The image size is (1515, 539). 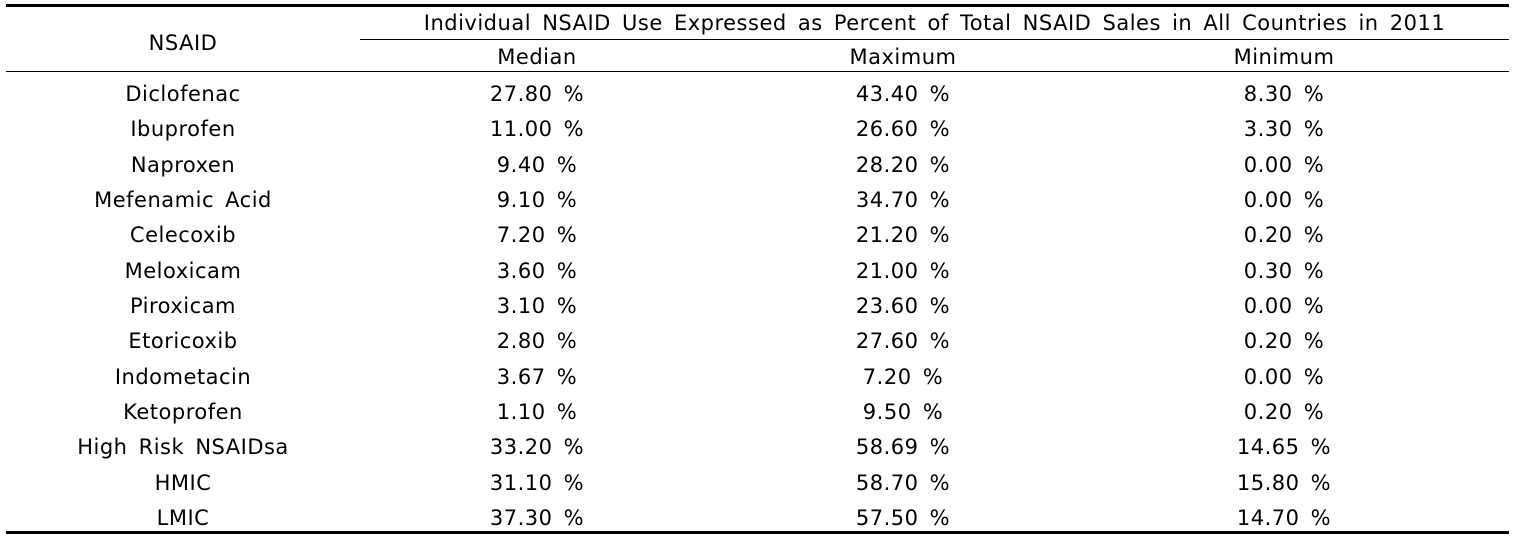 I want to click on row-median: 1.10 %, so click(x=537, y=412).